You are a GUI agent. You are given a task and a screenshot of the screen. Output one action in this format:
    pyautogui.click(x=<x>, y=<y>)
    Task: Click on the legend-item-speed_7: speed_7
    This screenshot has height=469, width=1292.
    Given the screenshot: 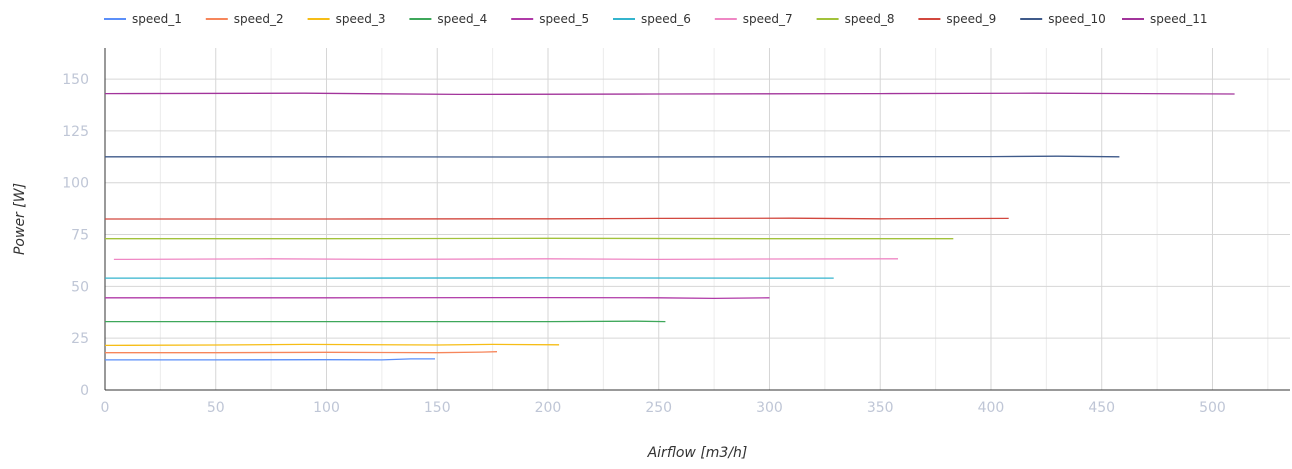 What is the action you would take?
    pyautogui.click(x=754, y=19)
    